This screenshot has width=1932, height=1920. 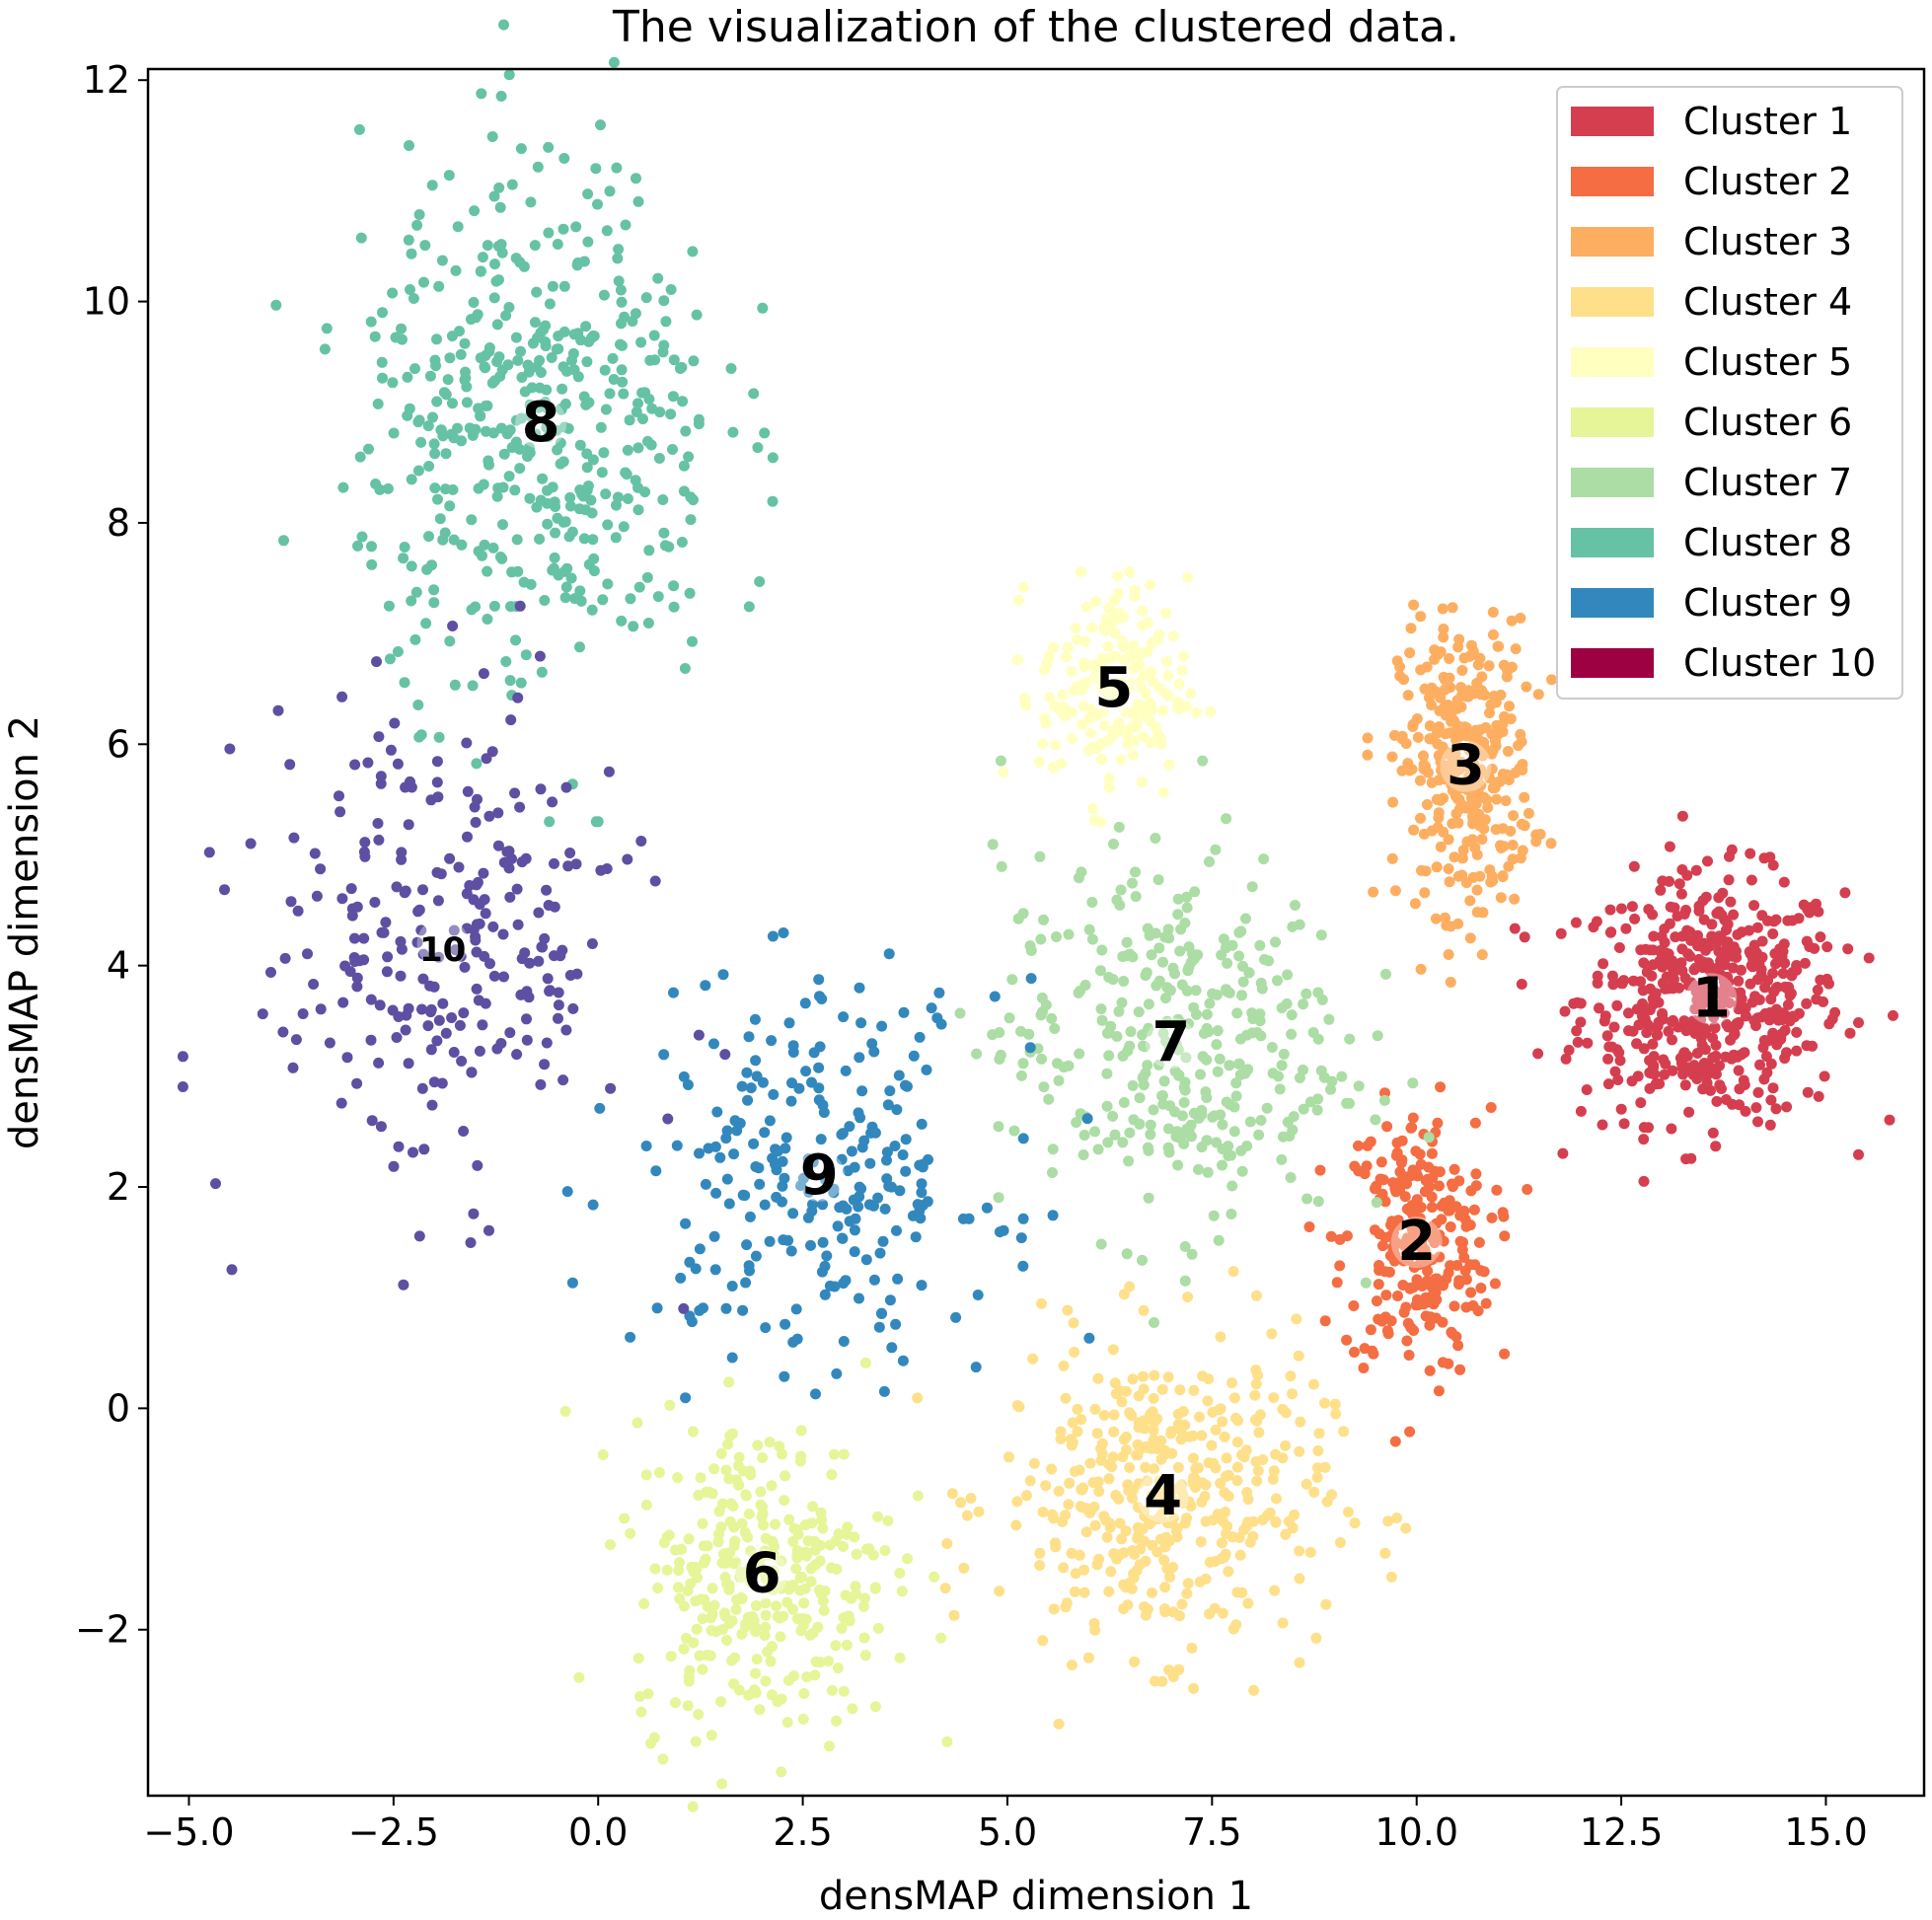 What do you see at coordinates (24, 932) in the screenshot?
I see `y-axis-label: densMAP dimension 2` at bounding box center [24, 932].